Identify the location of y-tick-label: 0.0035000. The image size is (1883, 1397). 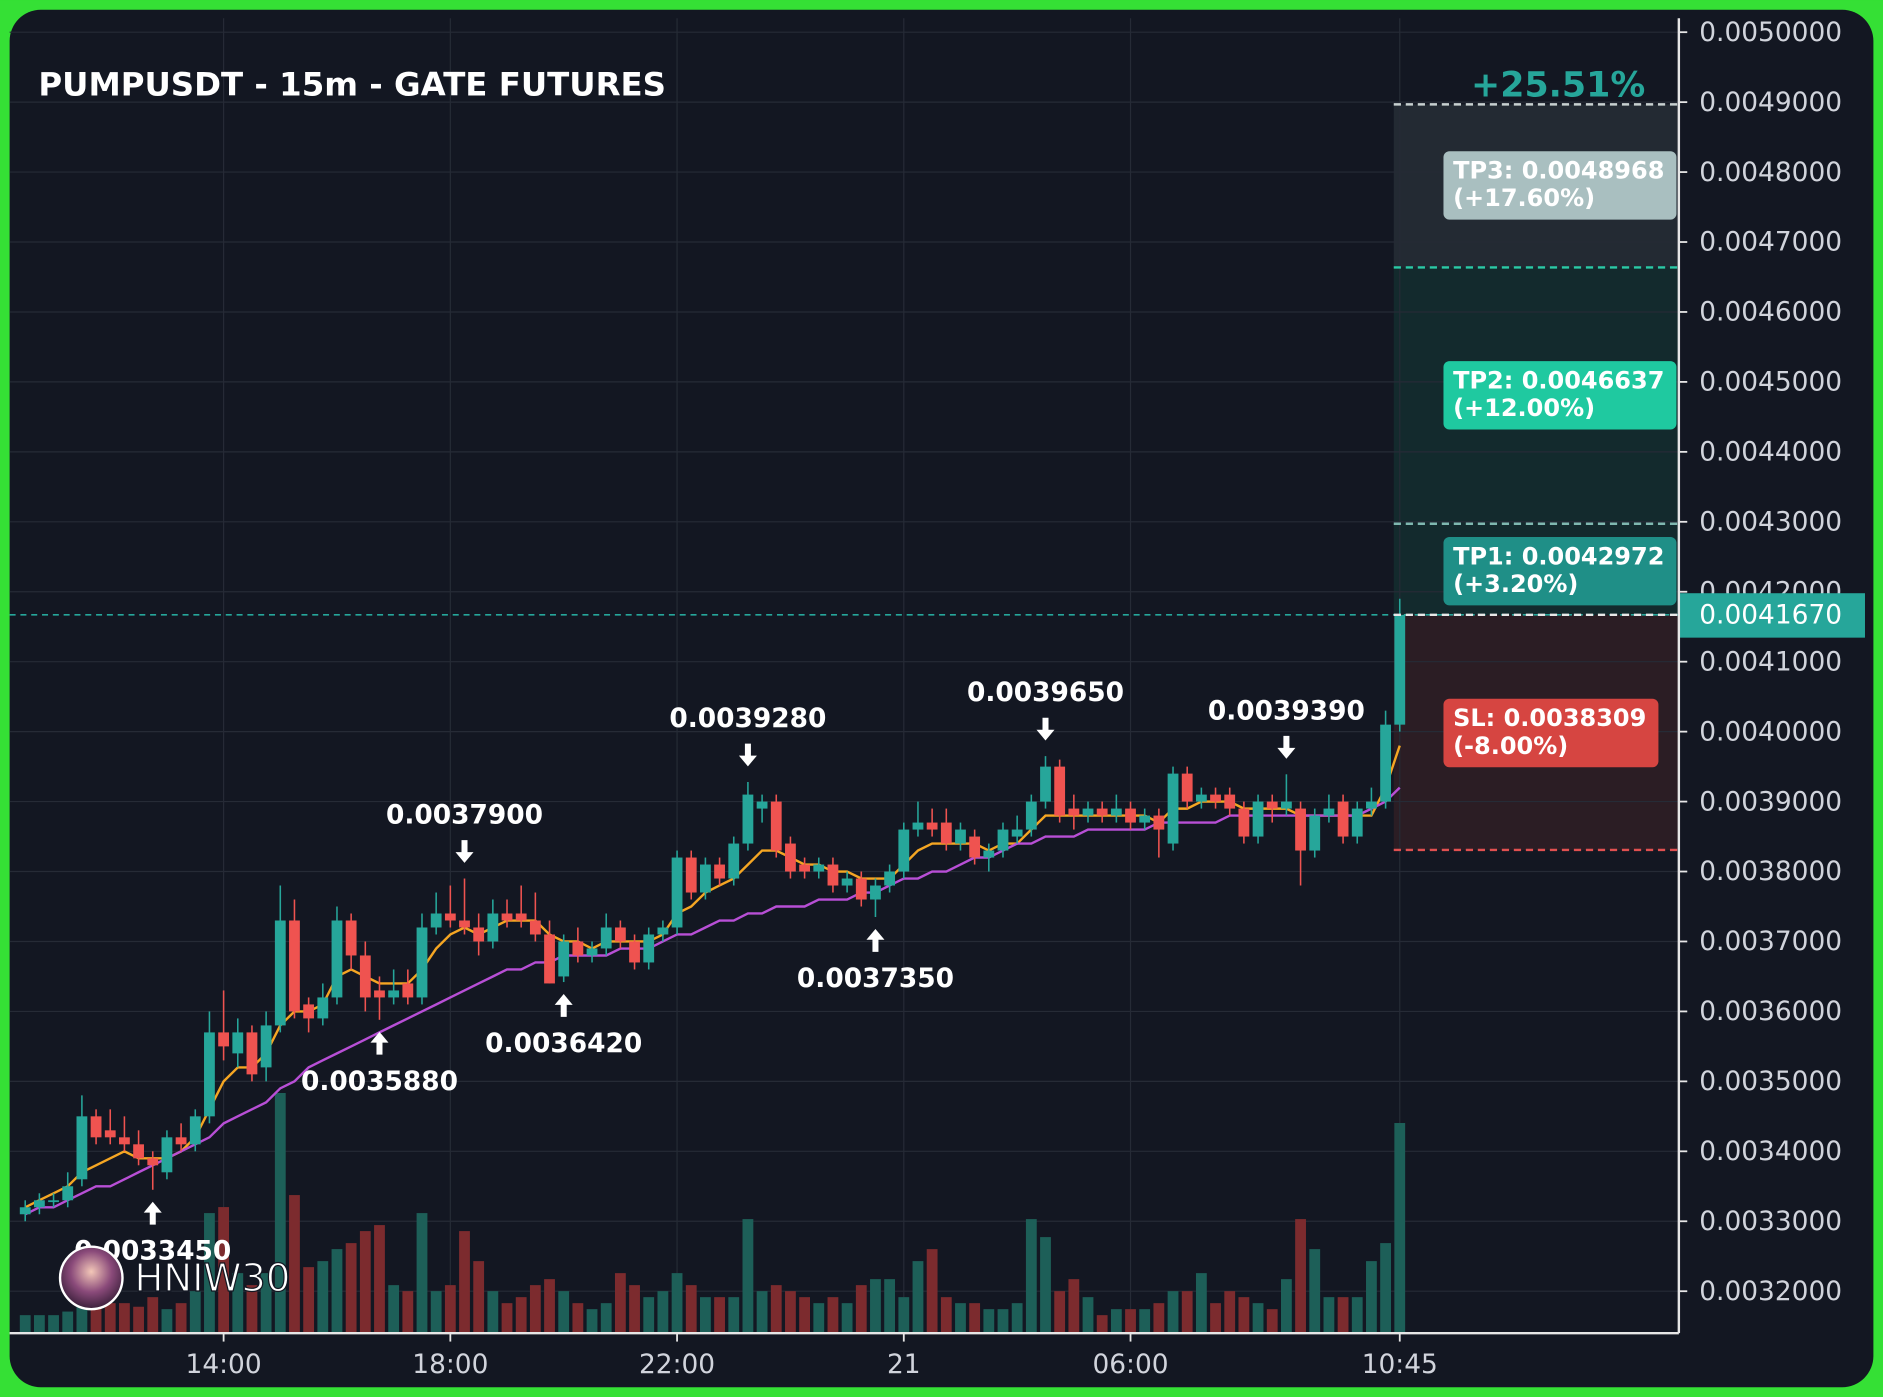
(1770, 1081).